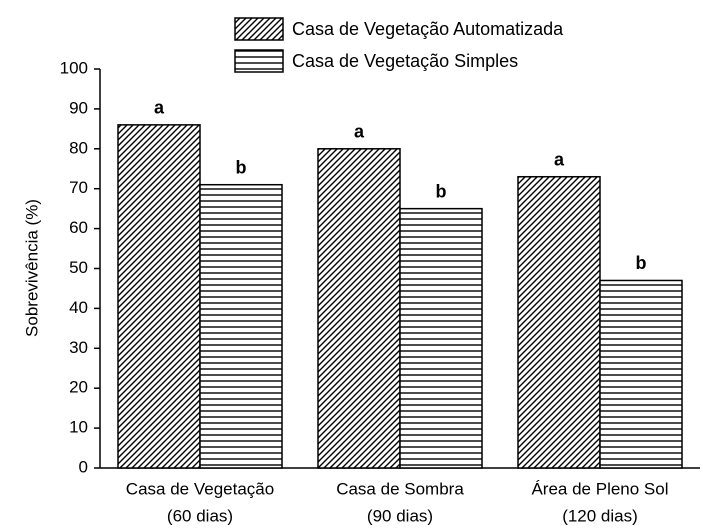  Describe the element at coordinates (78, 387) in the screenshot. I see `y-tick-label: 20` at that location.